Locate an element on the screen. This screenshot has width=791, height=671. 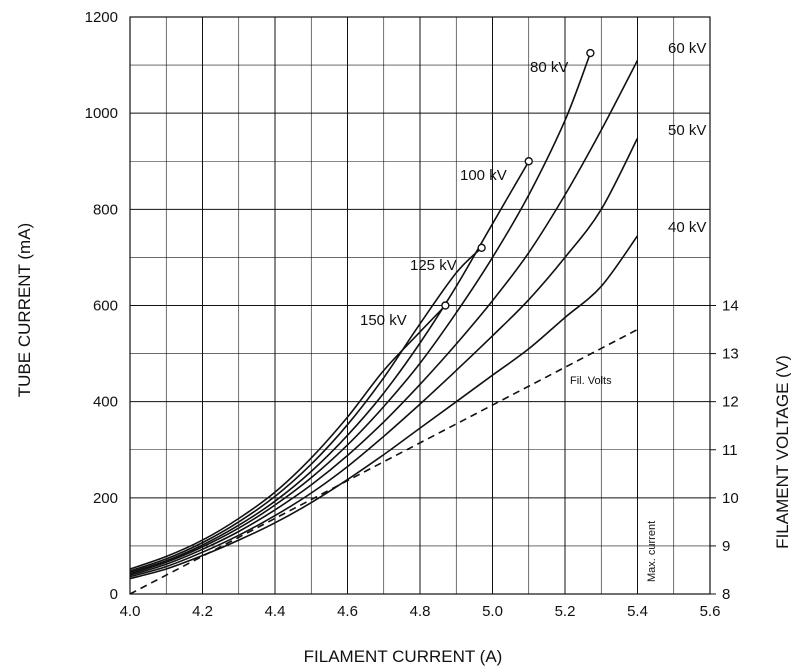
series-label-100-kv: 100 kV is located at coordinates (483, 175).